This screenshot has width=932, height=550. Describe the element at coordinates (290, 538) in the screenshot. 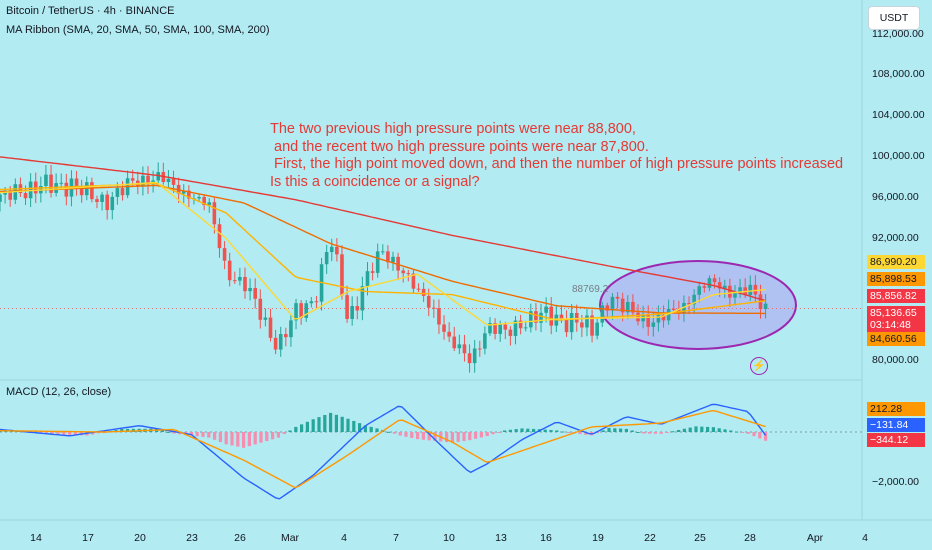

I see `time-axis-tick: Mar` at that location.